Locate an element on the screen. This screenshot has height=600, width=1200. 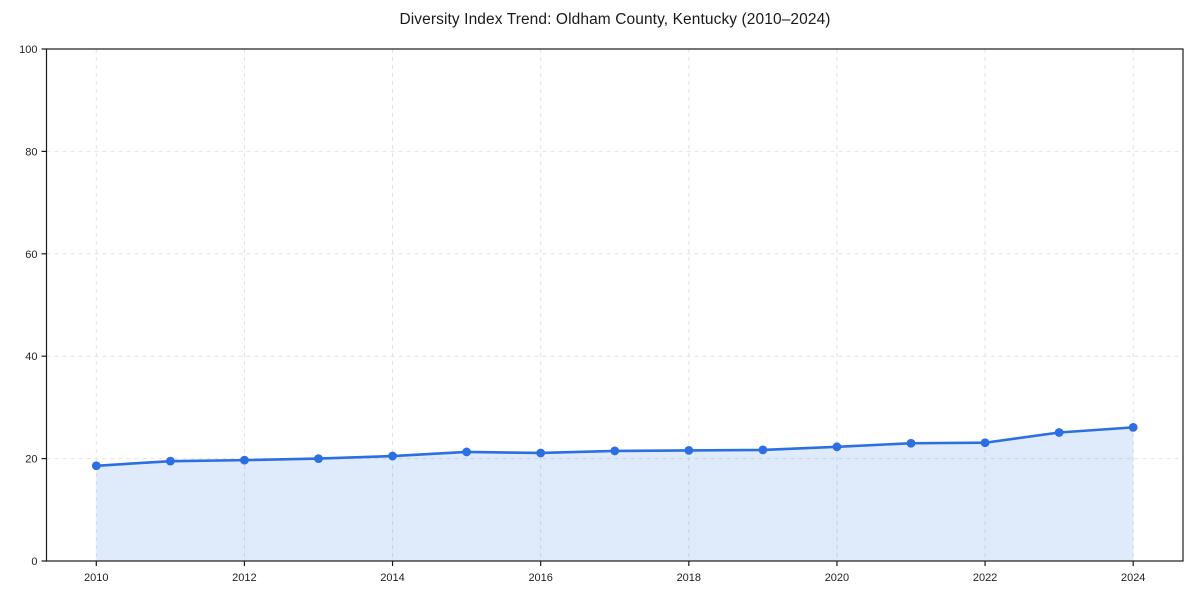
y-axis-tick-label: 0 is located at coordinates (34, 562).